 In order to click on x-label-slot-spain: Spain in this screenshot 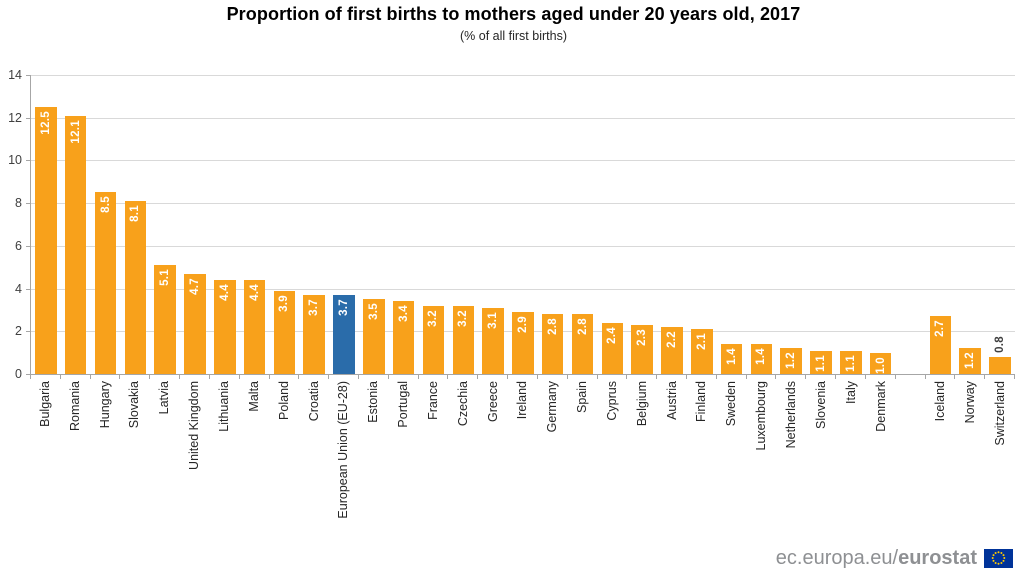, I will do `click(582, 460)`.